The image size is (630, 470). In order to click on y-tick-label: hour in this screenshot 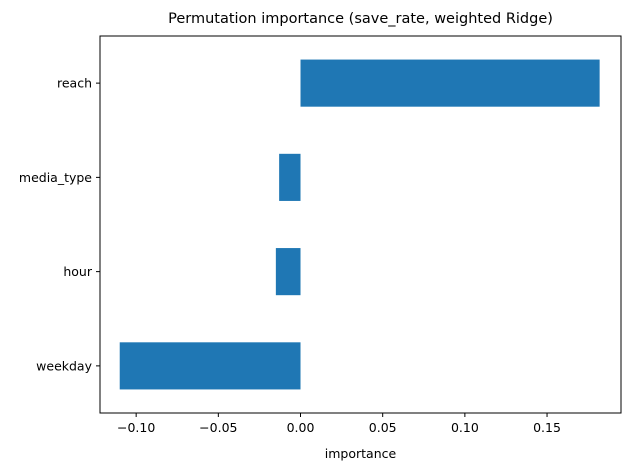, I will do `click(77, 271)`.